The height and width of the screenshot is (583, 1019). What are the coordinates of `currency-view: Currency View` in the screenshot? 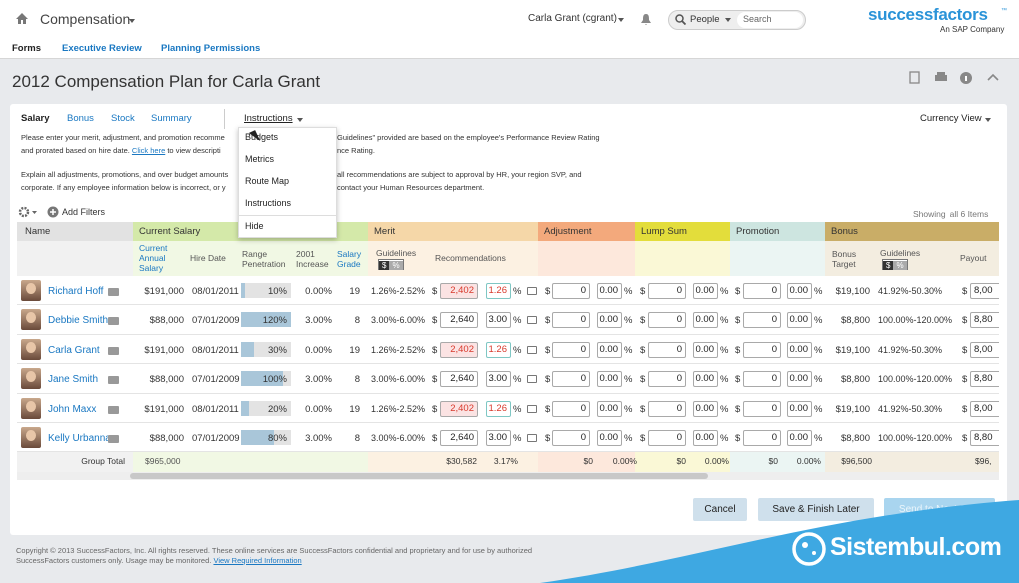 It's located at (951, 118).